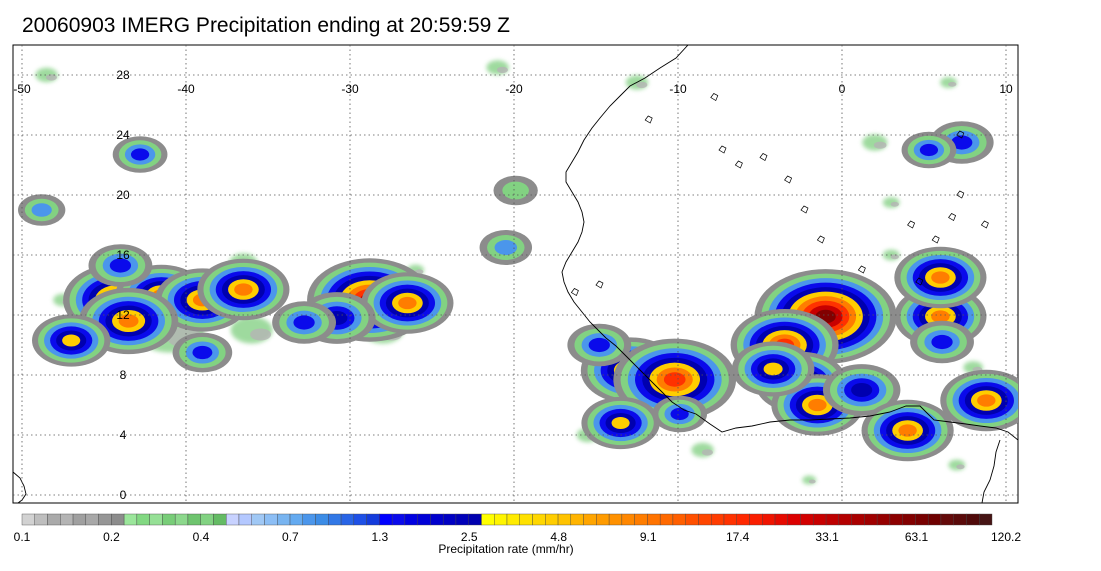 The image size is (1101, 571). I want to click on colorbar-tick-label: 0.4, so click(201, 537).